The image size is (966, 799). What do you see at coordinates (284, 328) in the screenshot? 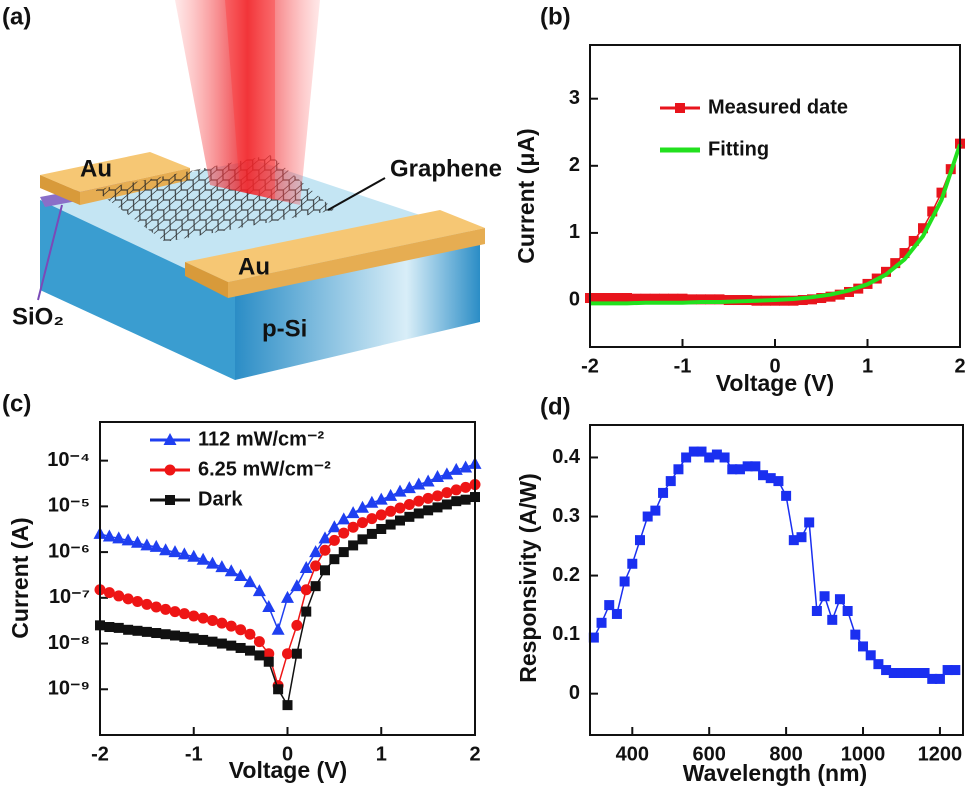
I see `p-si-label: p-Si` at bounding box center [284, 328].